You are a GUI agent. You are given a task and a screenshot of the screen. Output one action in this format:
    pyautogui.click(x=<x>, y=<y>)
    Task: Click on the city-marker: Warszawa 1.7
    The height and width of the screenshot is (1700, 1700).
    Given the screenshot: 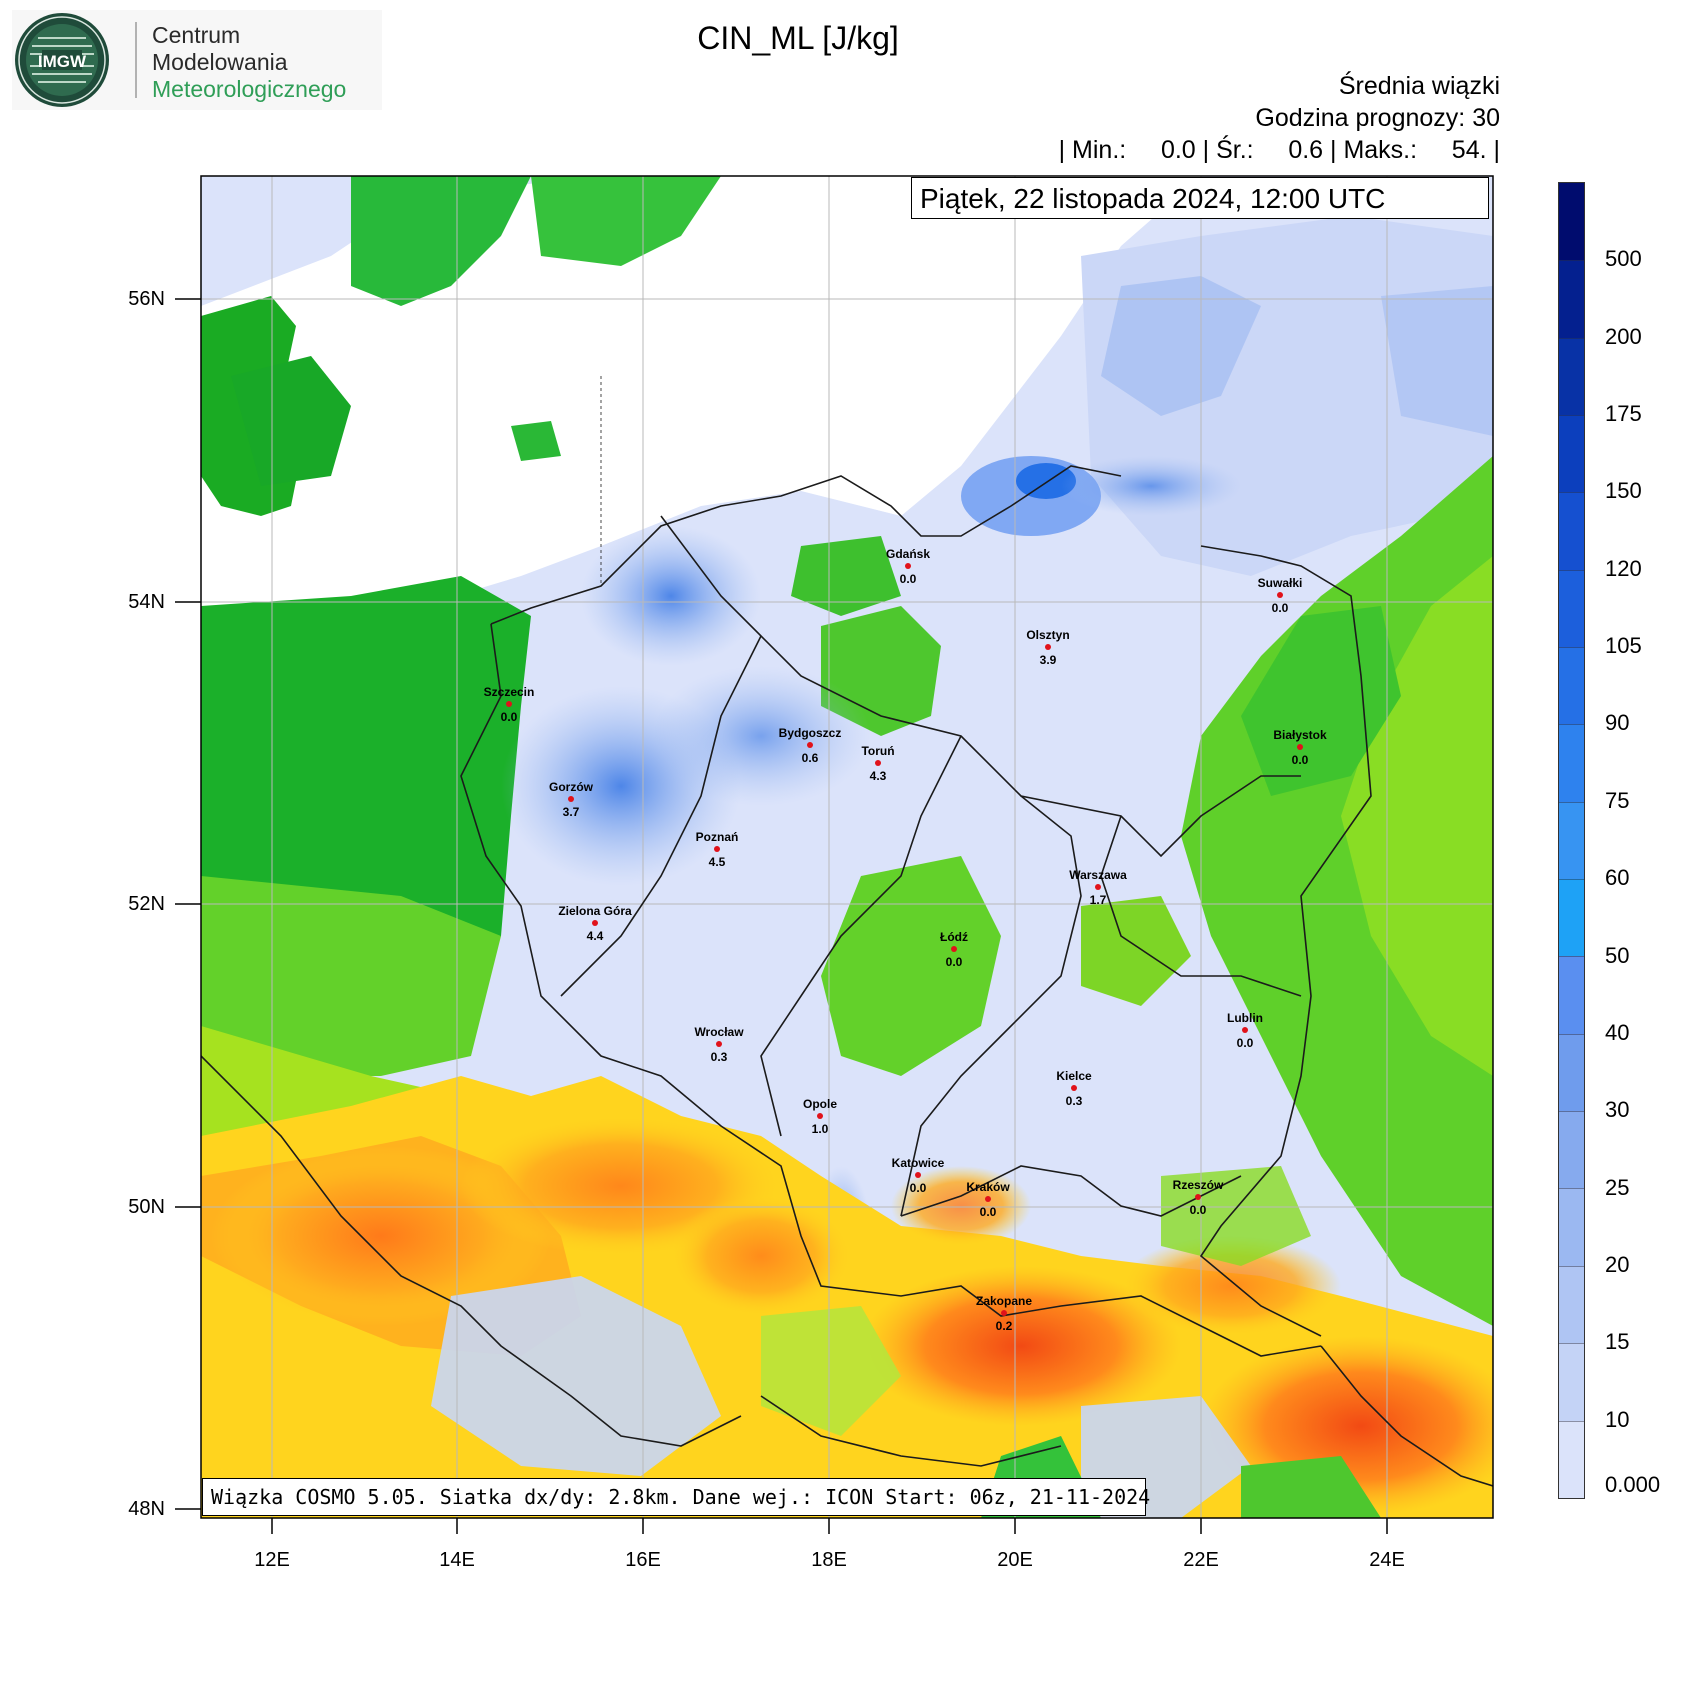 What is the action you would take?
    pyautogui.click(x=1098, y=887)
    